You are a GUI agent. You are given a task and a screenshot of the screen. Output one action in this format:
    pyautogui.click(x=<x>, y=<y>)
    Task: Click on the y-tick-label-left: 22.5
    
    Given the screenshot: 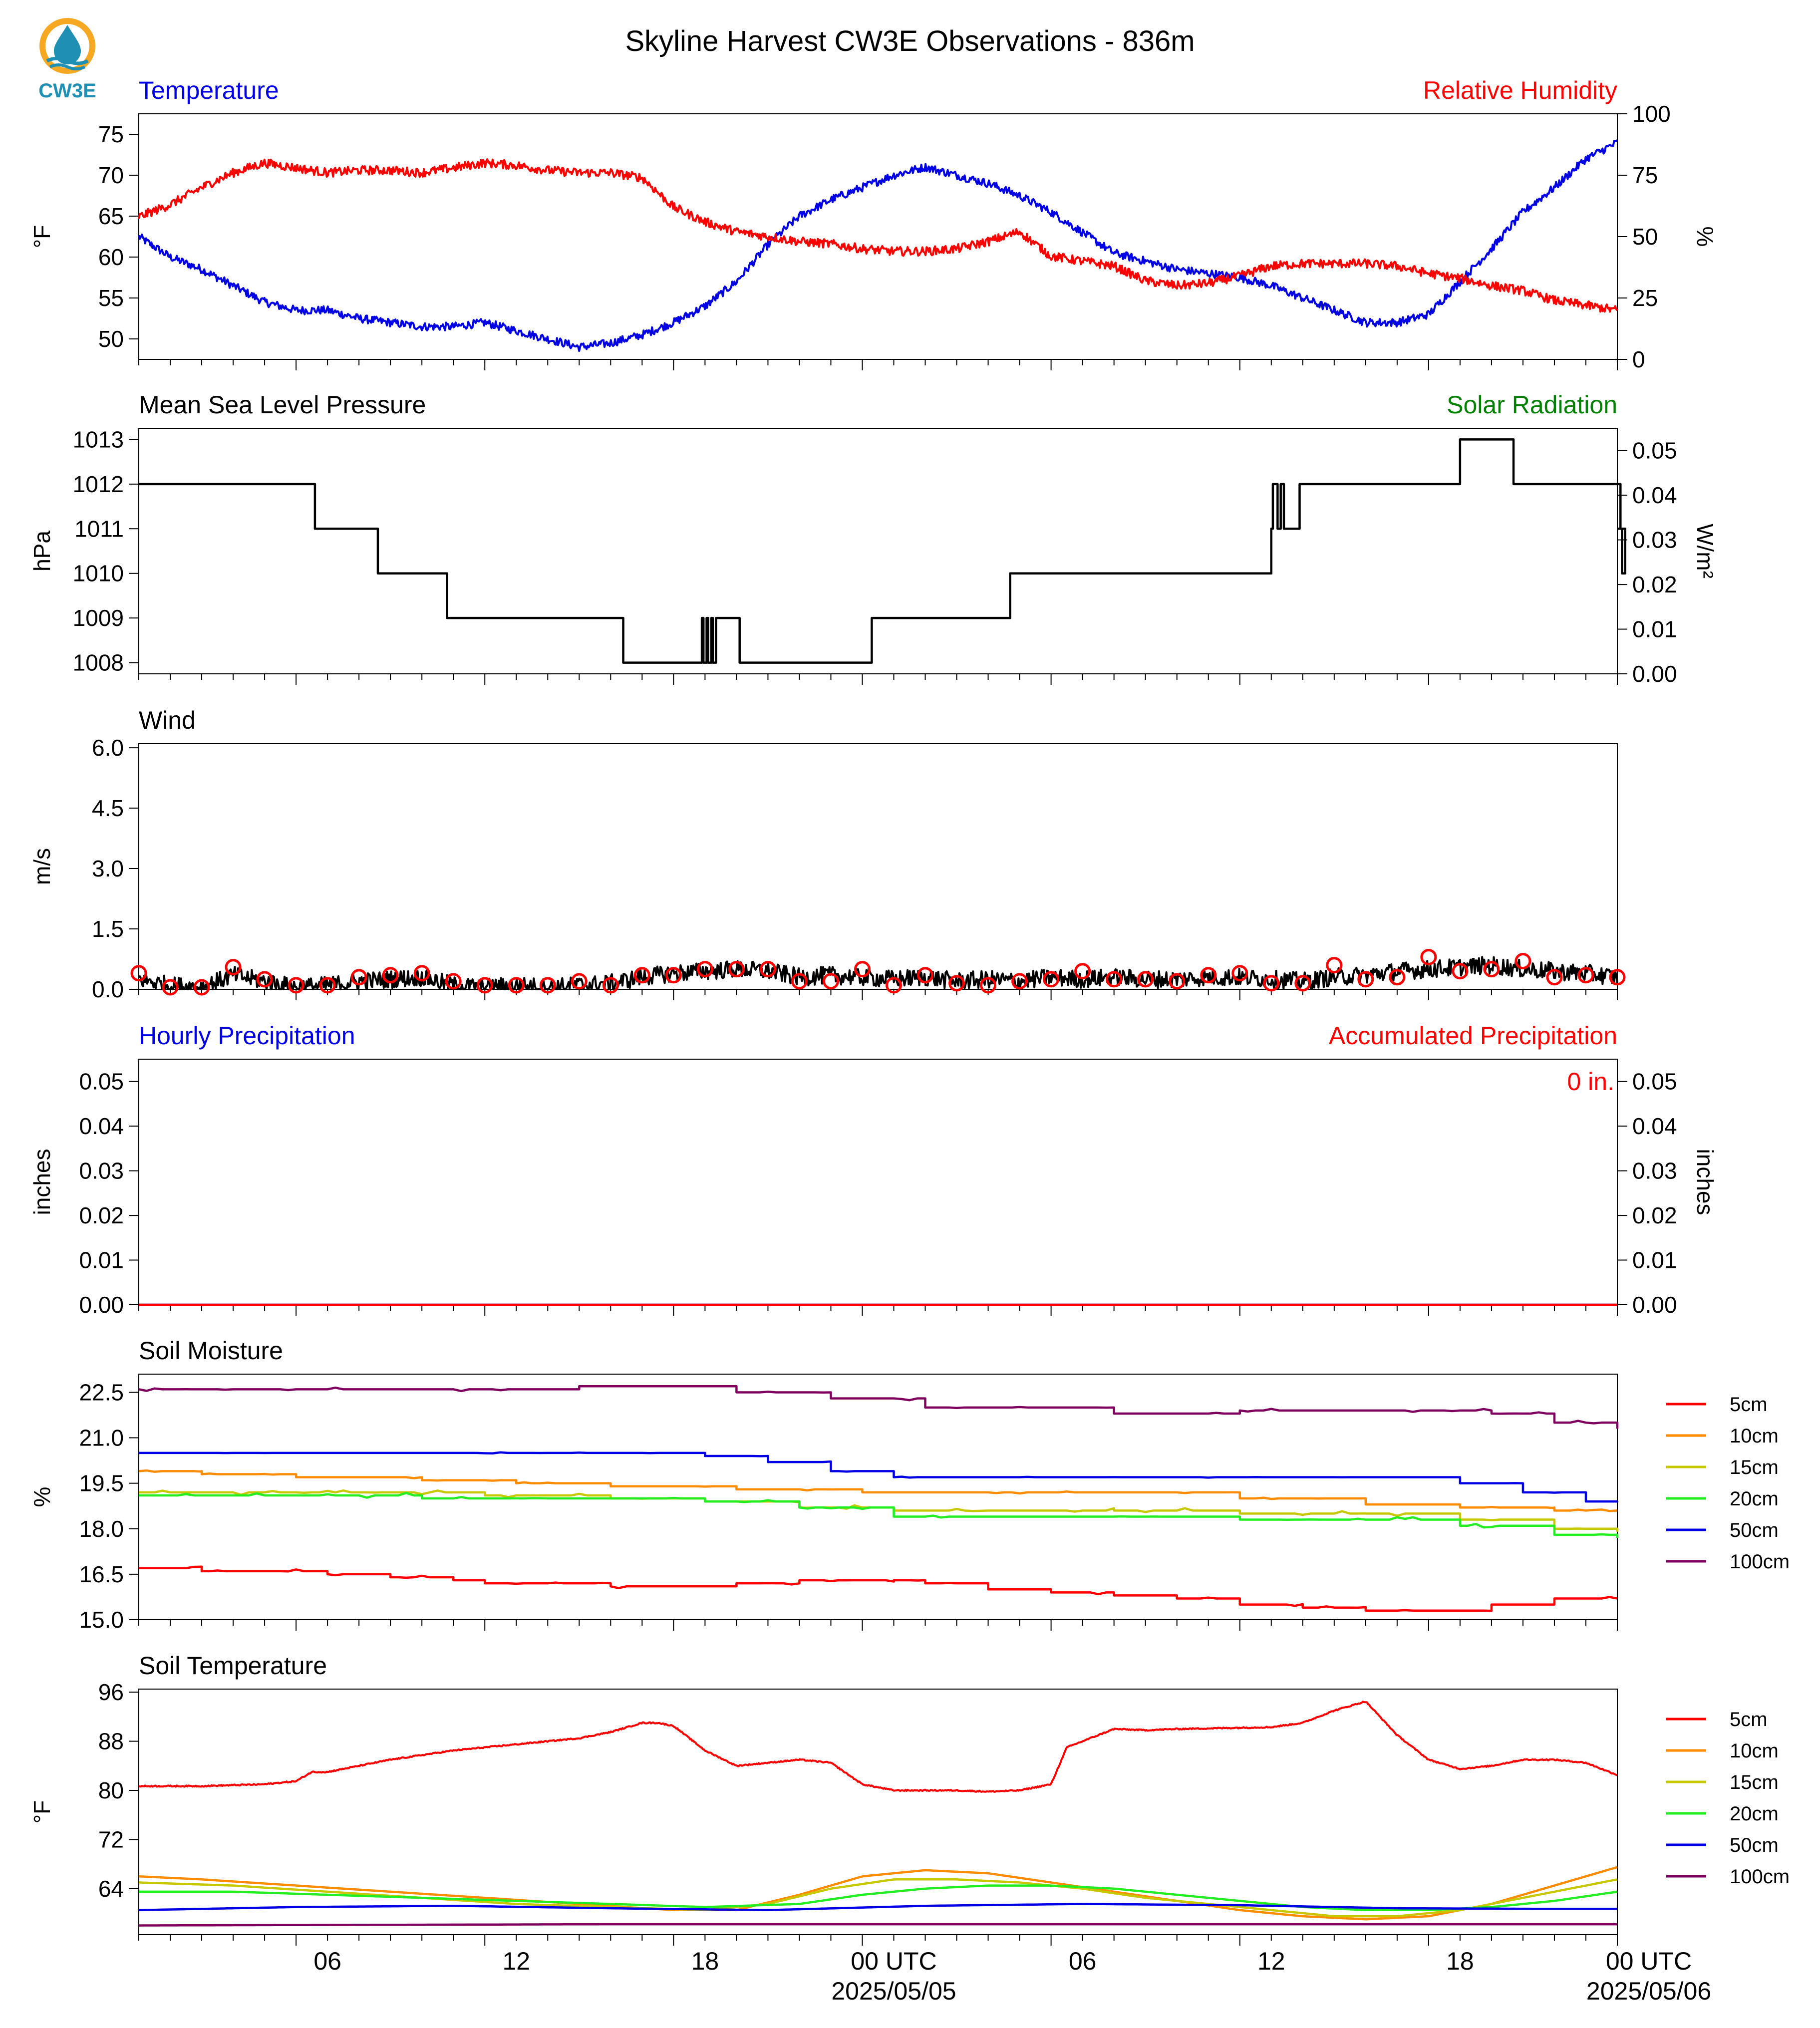 What is the action you would take?
    pyautogui.click(x=101, y=1392)
    